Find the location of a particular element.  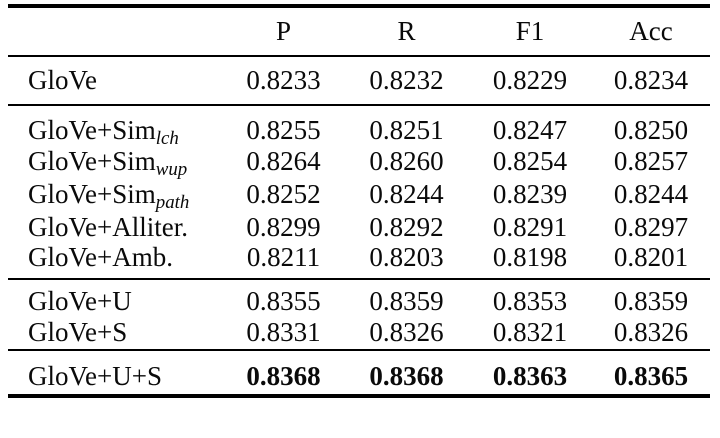

row-label: GloVe+Simlch is located at coordinates (103, 132).